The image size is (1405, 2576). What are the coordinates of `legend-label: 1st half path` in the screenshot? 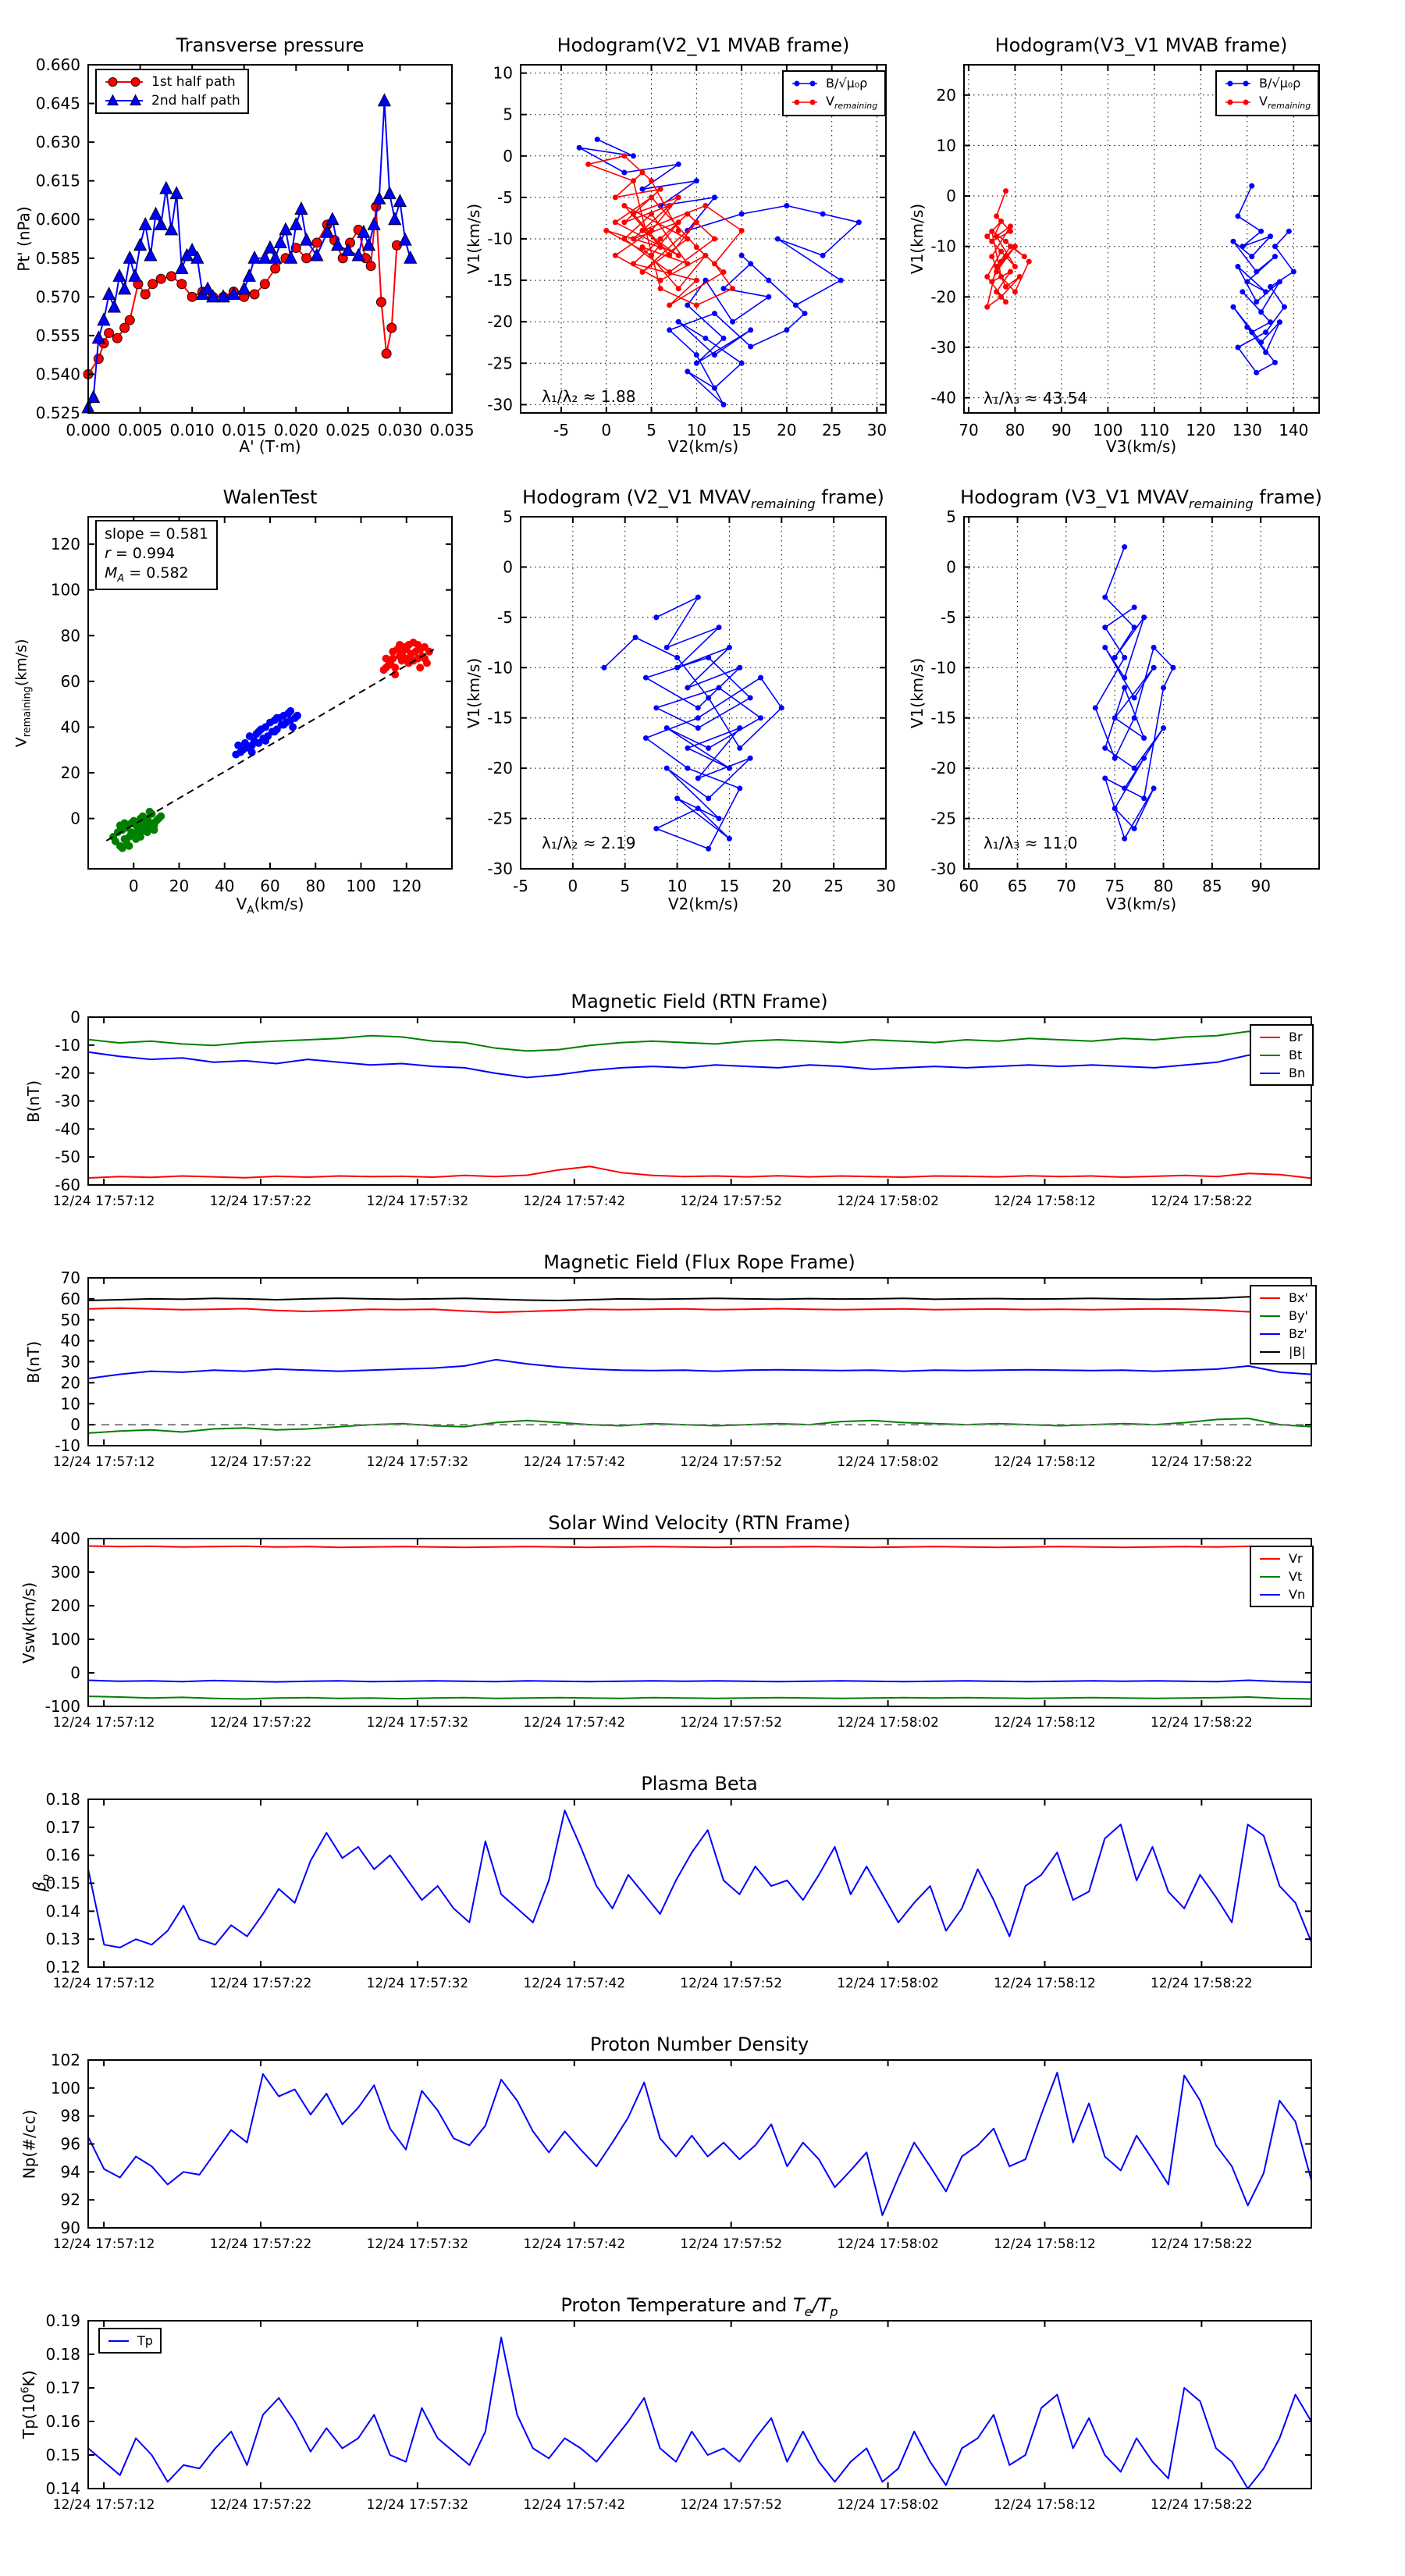 It's located at (194, 82).